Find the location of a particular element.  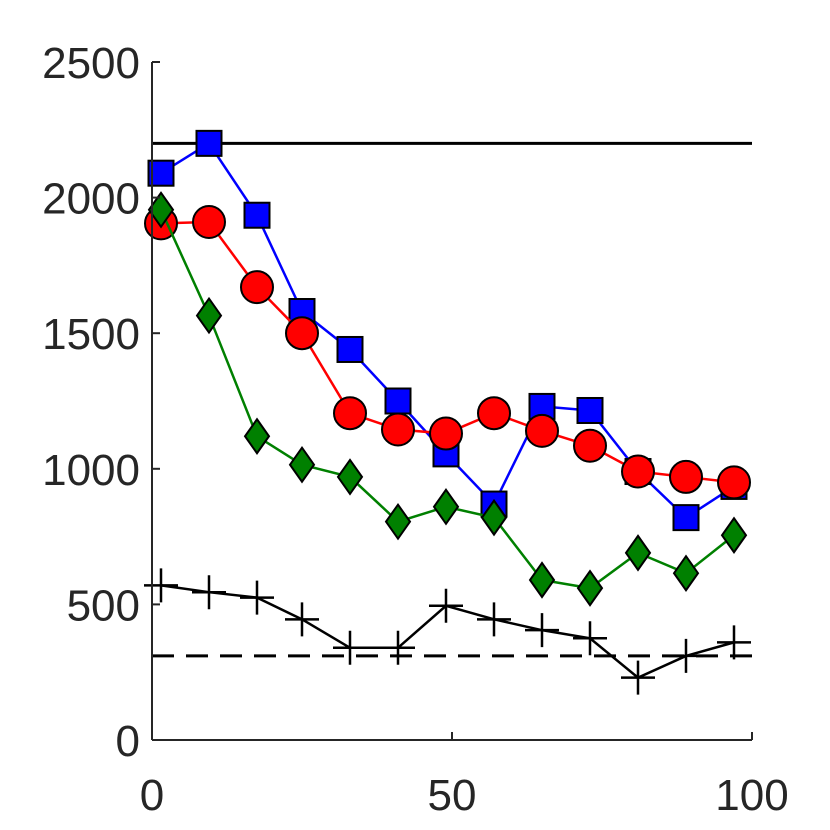

y-tick-label: 2500 is located at coordinates (91, 63).